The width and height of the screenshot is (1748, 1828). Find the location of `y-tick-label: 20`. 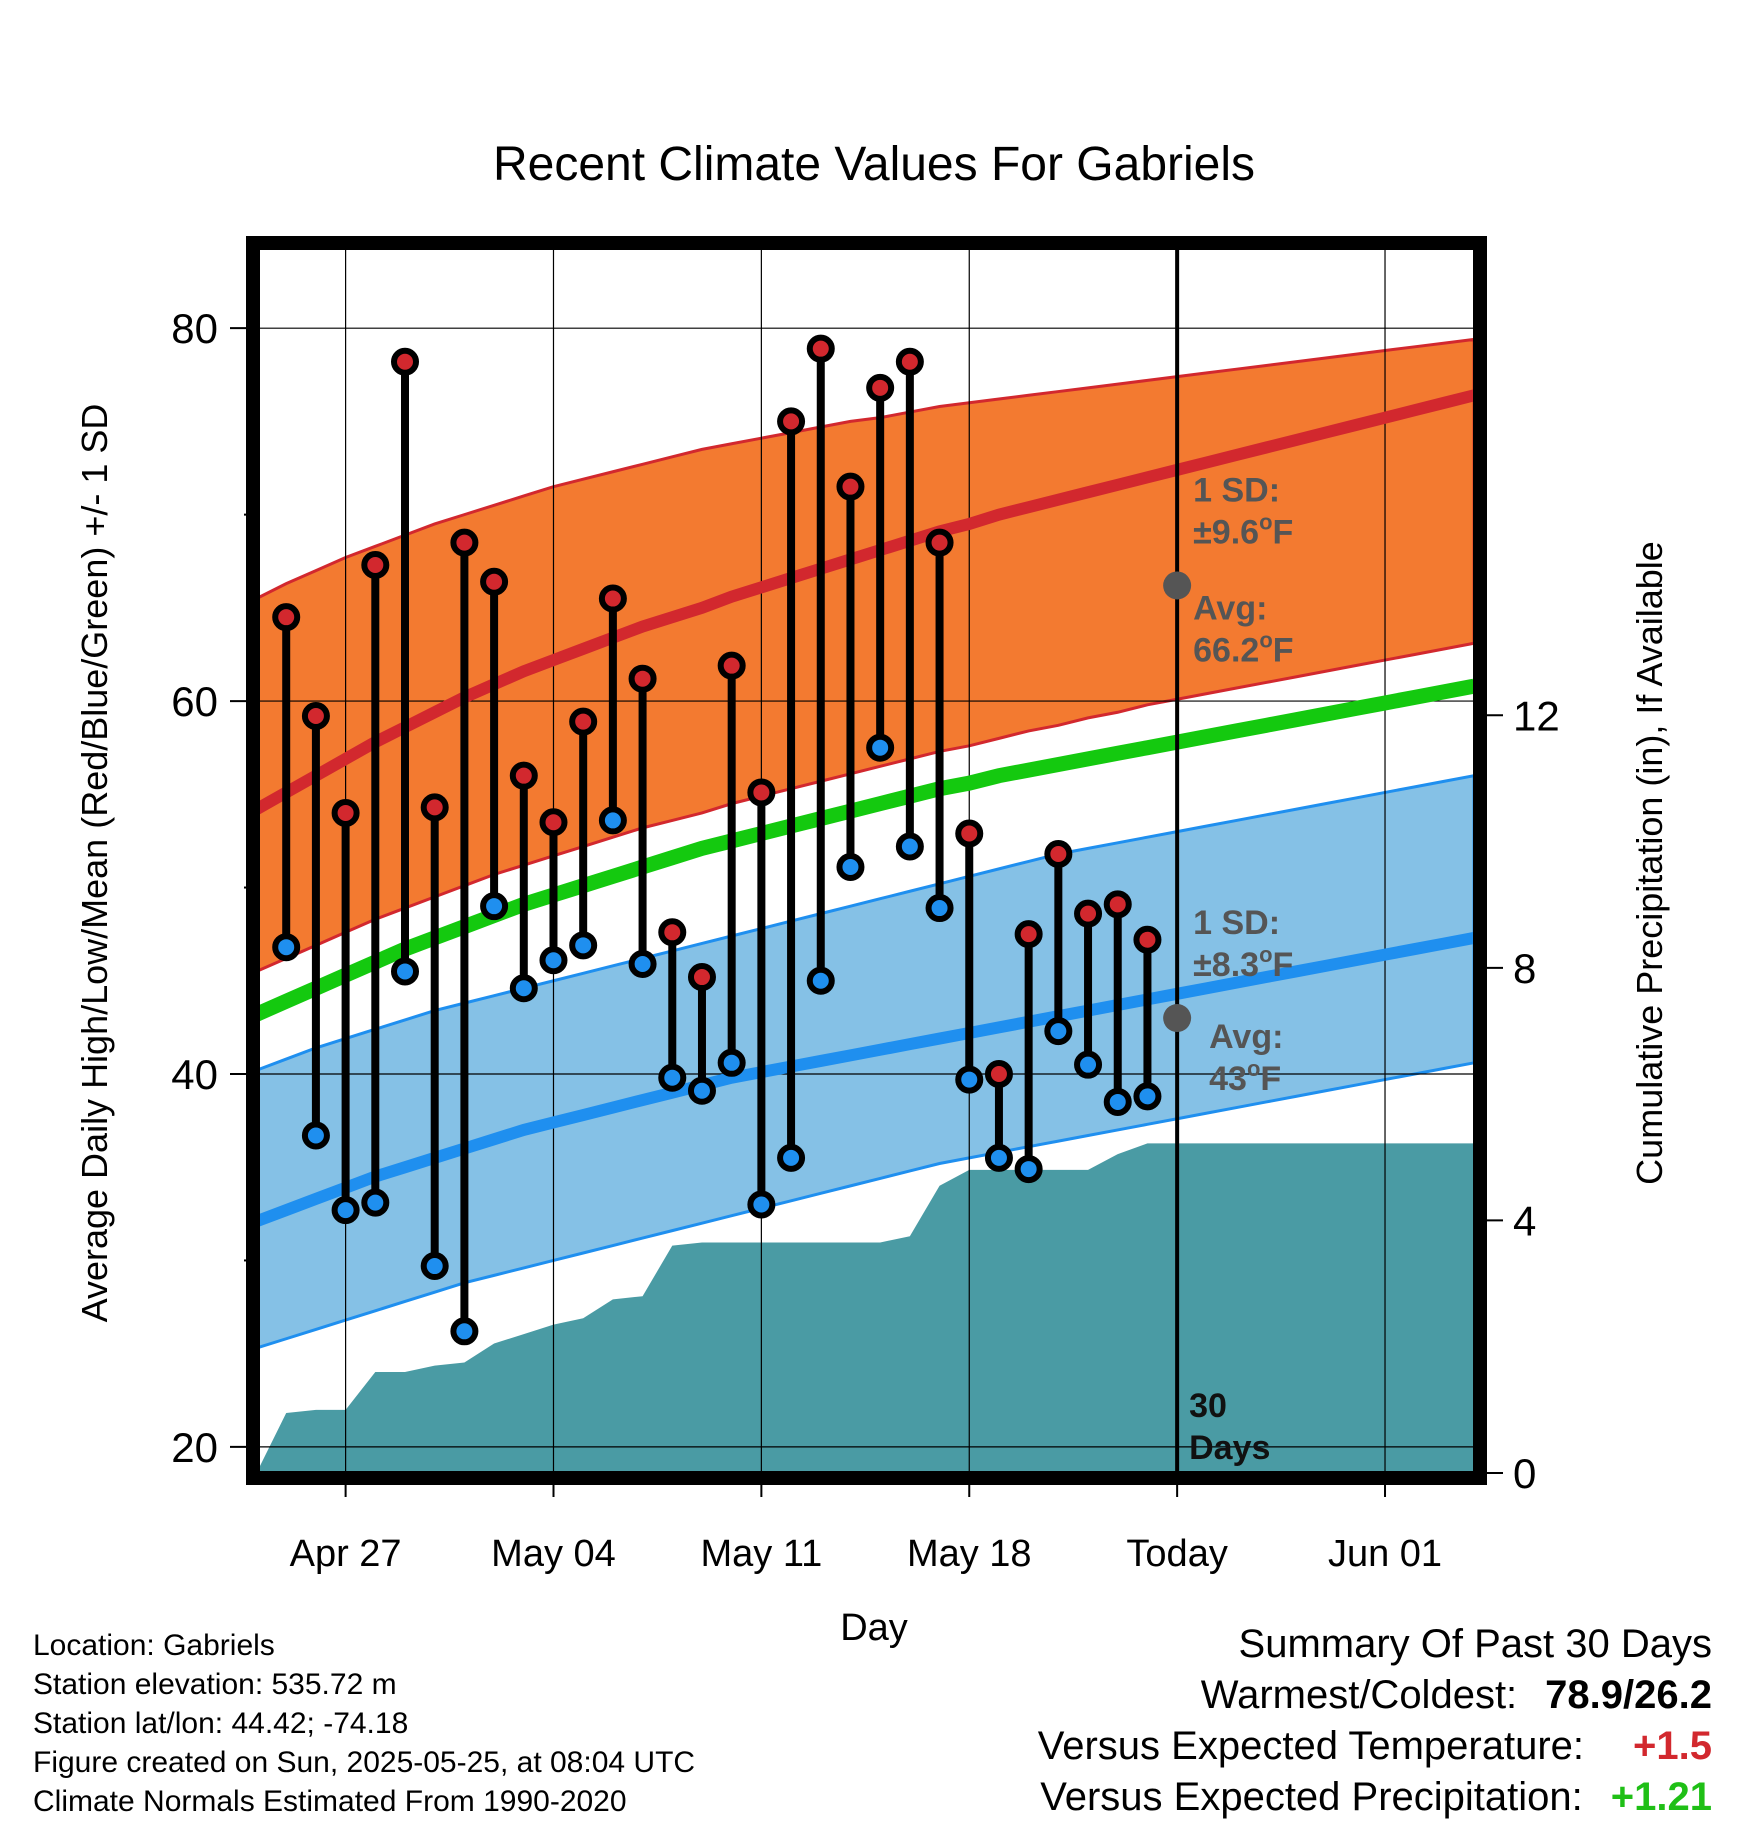

y-tick-label: 20 is located at coordinates (194, 1447).